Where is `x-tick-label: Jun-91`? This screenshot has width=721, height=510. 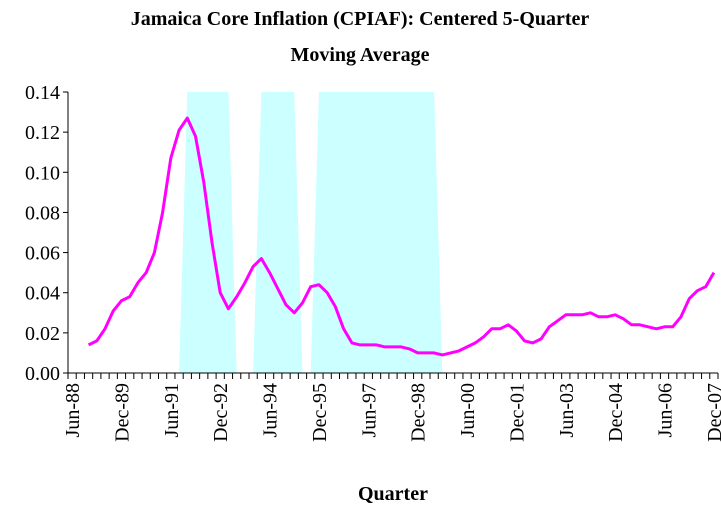 x-tick-label: Jun-91 is located at coordinates (172, 410).